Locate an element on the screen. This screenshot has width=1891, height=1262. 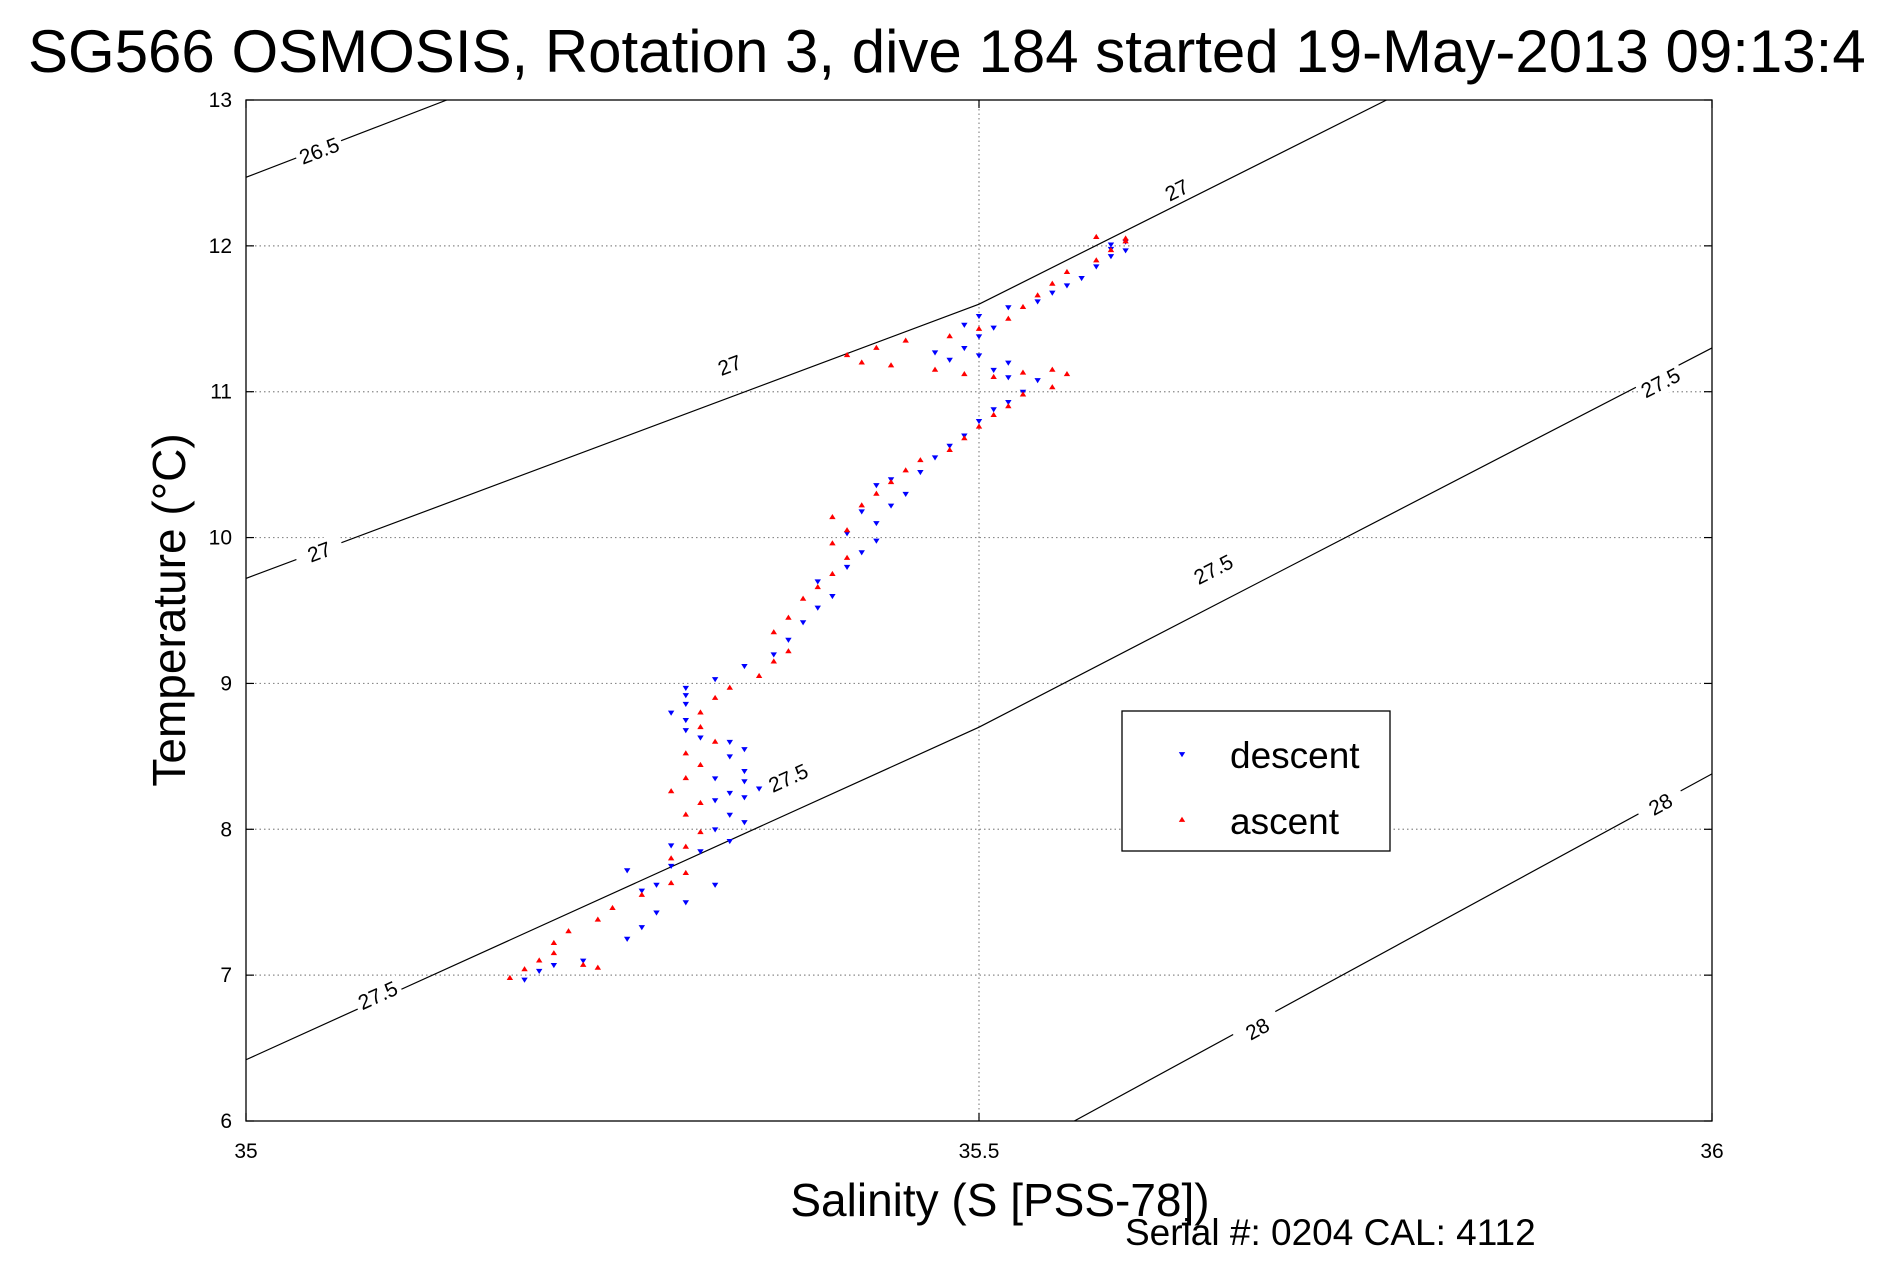
legend-label-ascent: ascent is located at coordinates (1285, 821).